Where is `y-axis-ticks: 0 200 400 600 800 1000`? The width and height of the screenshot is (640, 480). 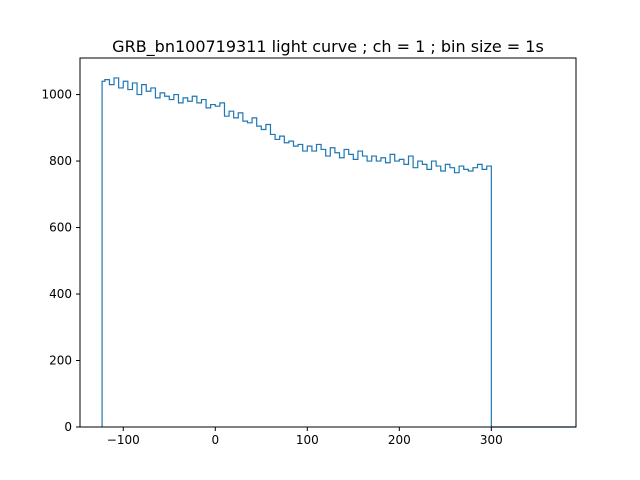
y-axis-ticks: 0 200 400 600 800 1000 is located at coordinates (60, 261).